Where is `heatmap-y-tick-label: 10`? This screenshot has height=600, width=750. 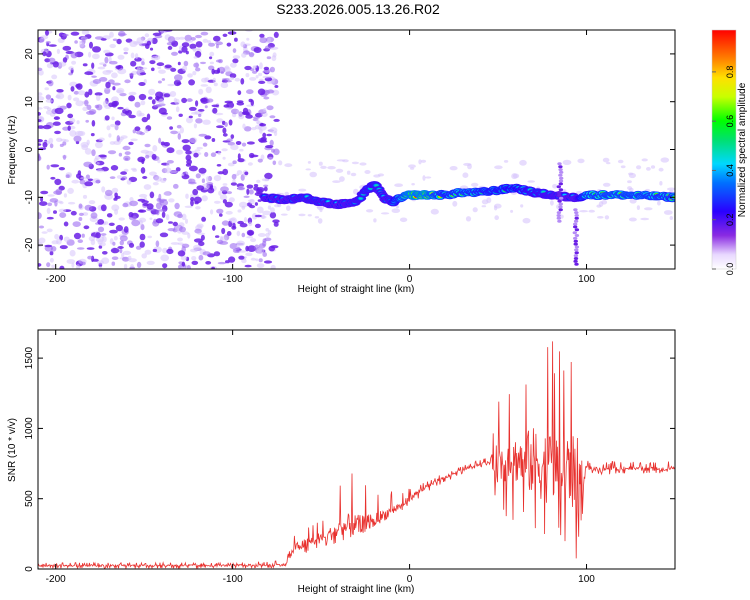
heatmap-y-tick-label: 10 is located at coordinates (29, 102).